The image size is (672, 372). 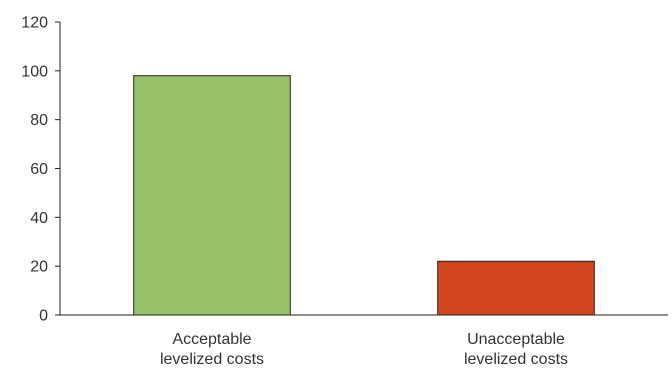 I want to click on x-category-label: Acceptable levelized costs, so click(x=212, y=349).